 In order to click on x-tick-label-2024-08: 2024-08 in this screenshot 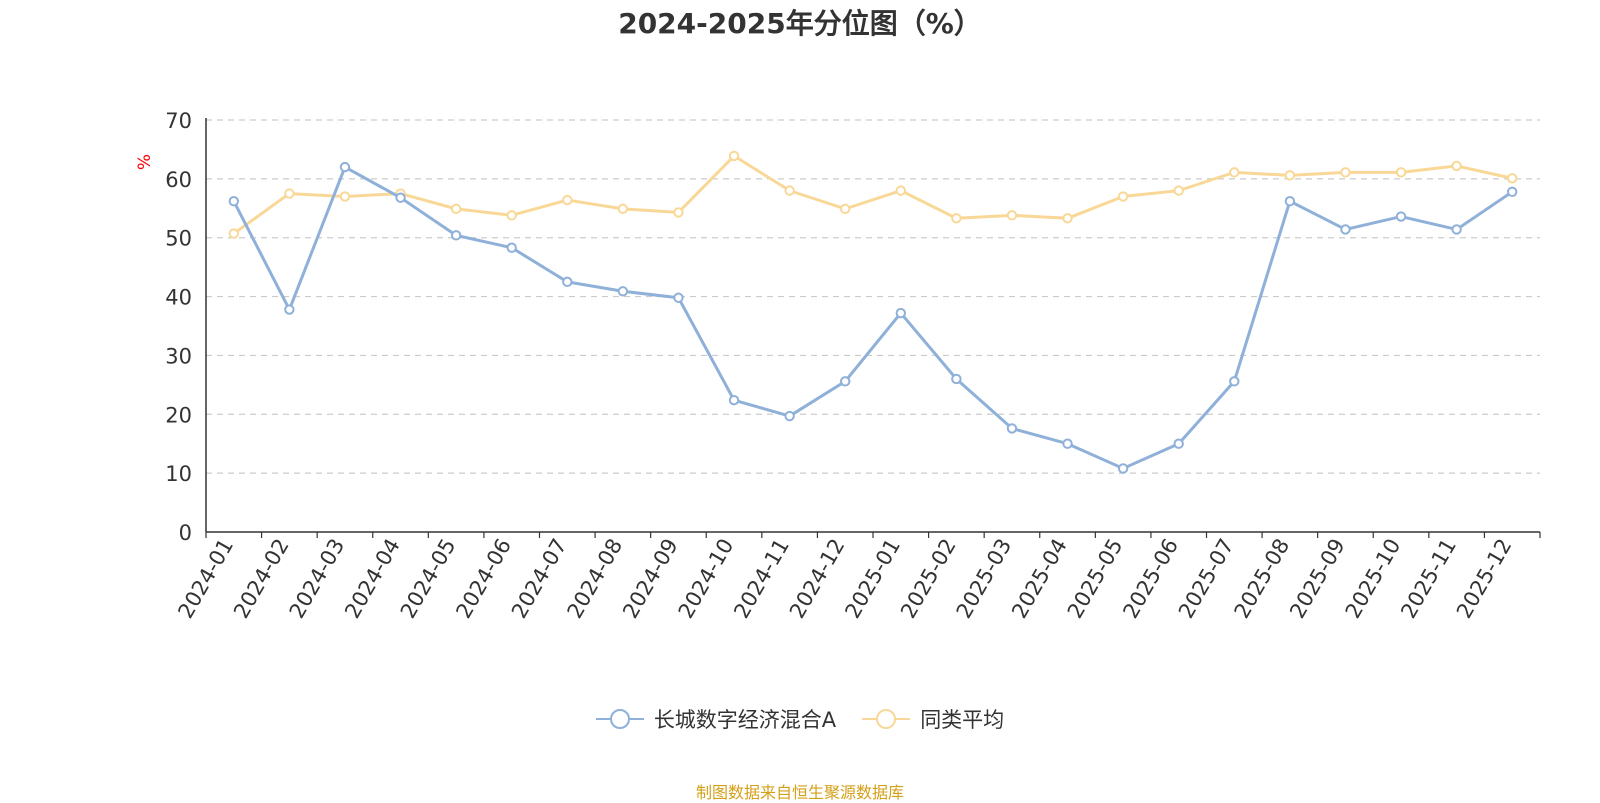, I will do `click(595, 579)`.